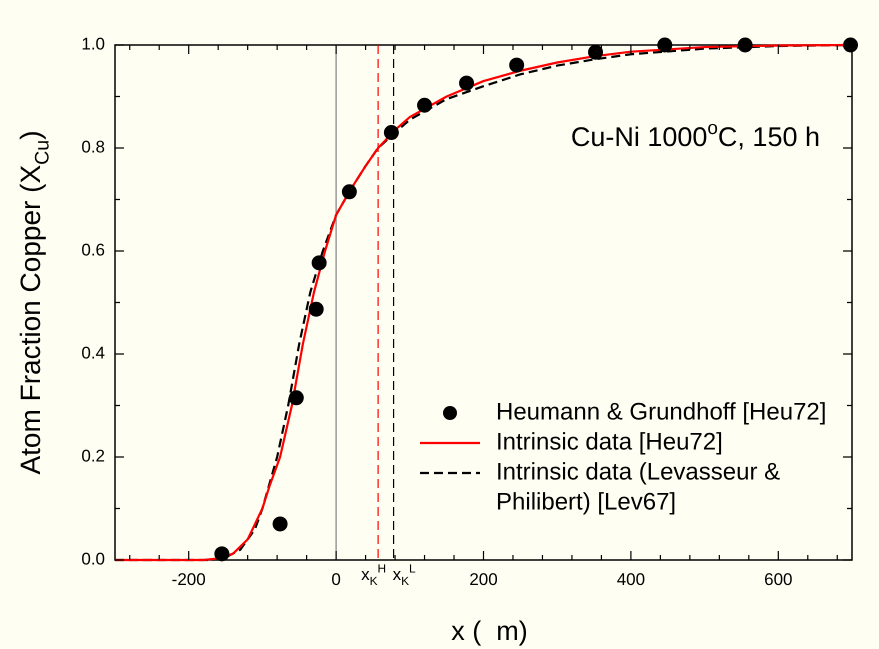 The height and width of the screenshot is (649, 879). Describe the element at coordinates (34, 302) in the screenshot. I see `y-axis-title: Atom Fraction Copper (XCu)` at that location.